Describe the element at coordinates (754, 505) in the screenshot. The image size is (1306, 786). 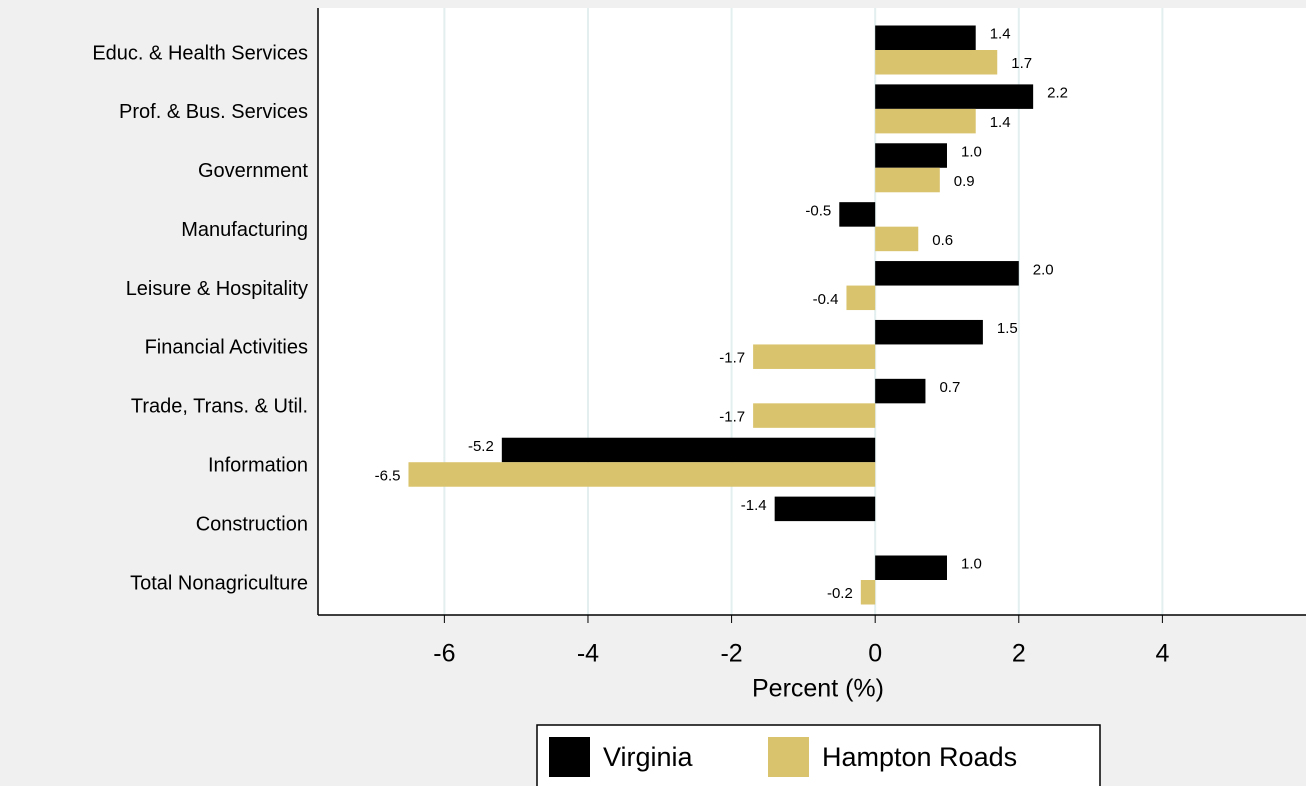
I see `value-label: -1.4` at that location.